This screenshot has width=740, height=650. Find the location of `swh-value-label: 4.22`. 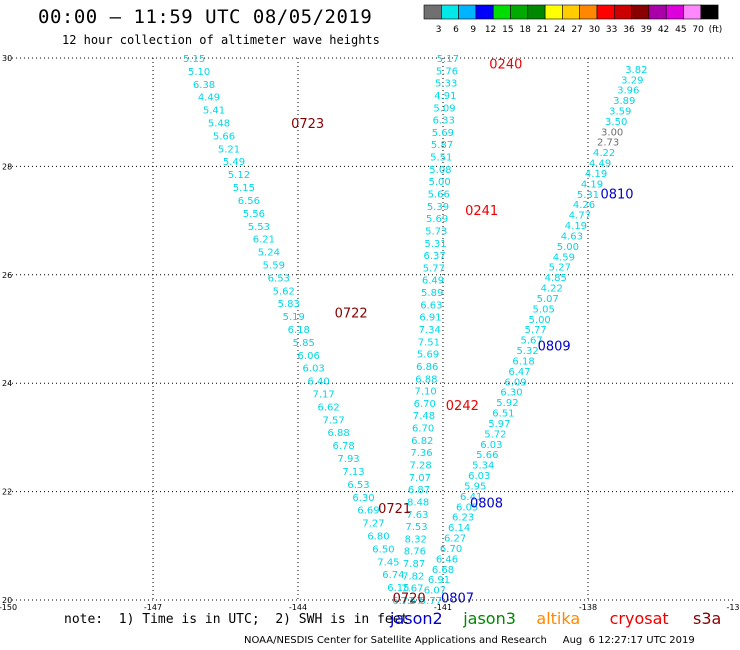

swh-value-label: 4.22 is located at coordinates (604, 153).